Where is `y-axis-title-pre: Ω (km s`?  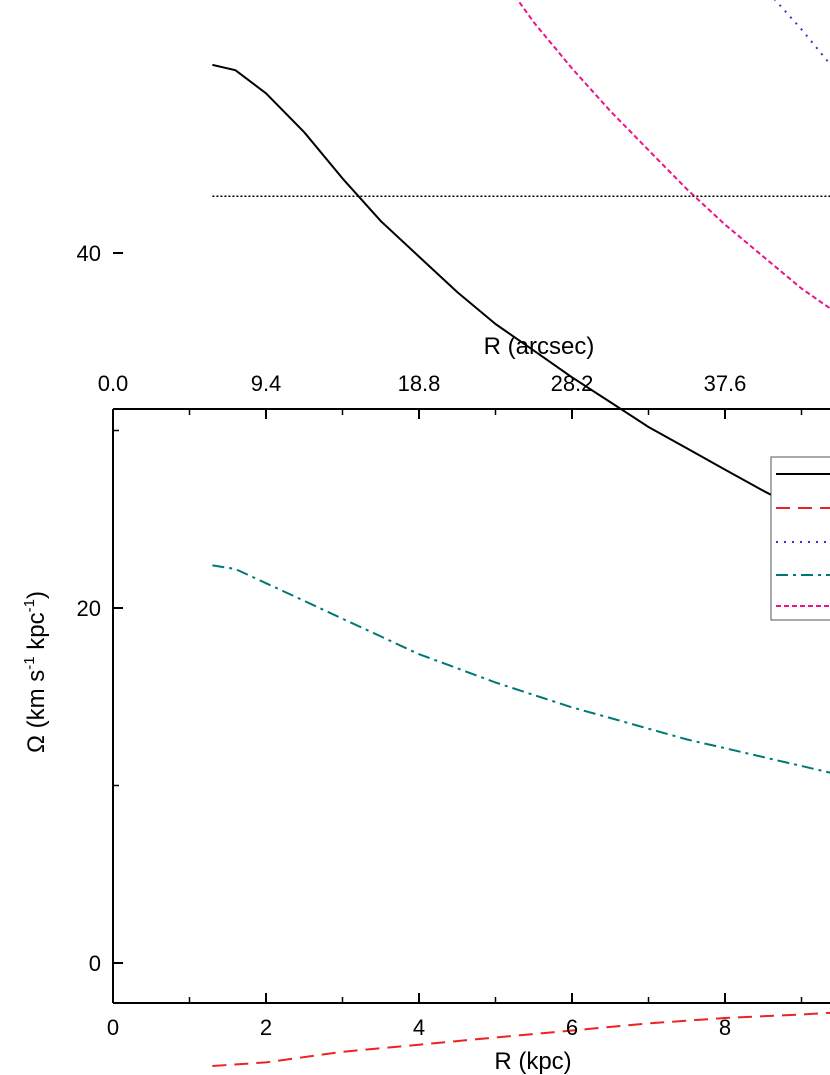
y-axis-title-pre: Ω (km s is located at coordinates (36, 711).